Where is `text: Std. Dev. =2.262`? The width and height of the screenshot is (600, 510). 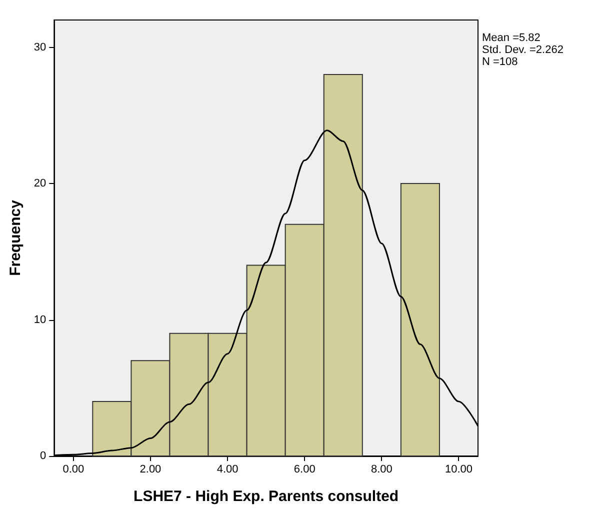
text: Std. Dev. =2.262 is located at coordinates (523, 50).